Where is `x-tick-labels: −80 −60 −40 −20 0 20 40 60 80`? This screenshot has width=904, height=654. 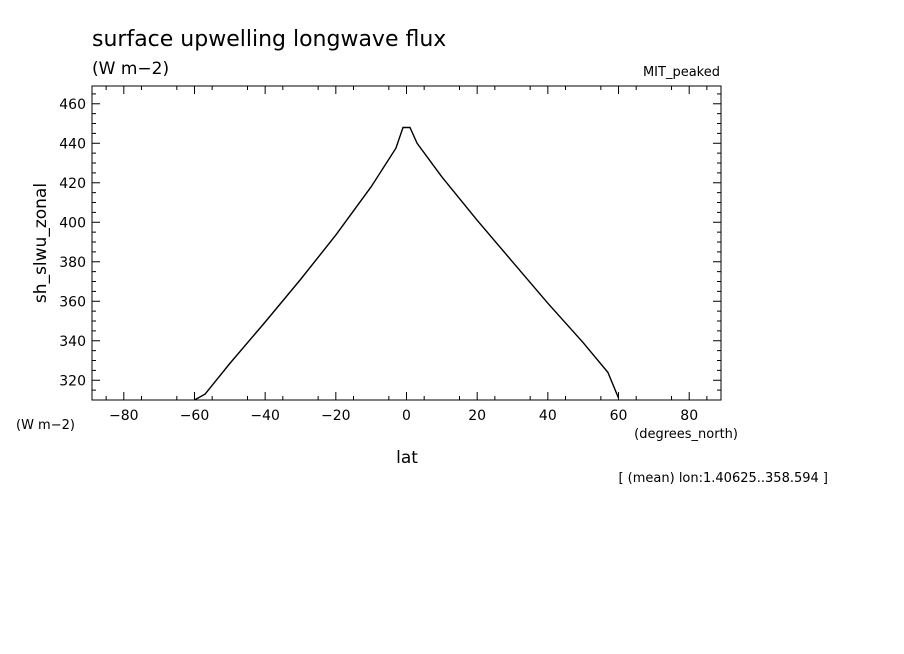
x-tick-labels: −80 −60 −40 −20 0 20 40 60 80 is located at coordinates (403, 416).